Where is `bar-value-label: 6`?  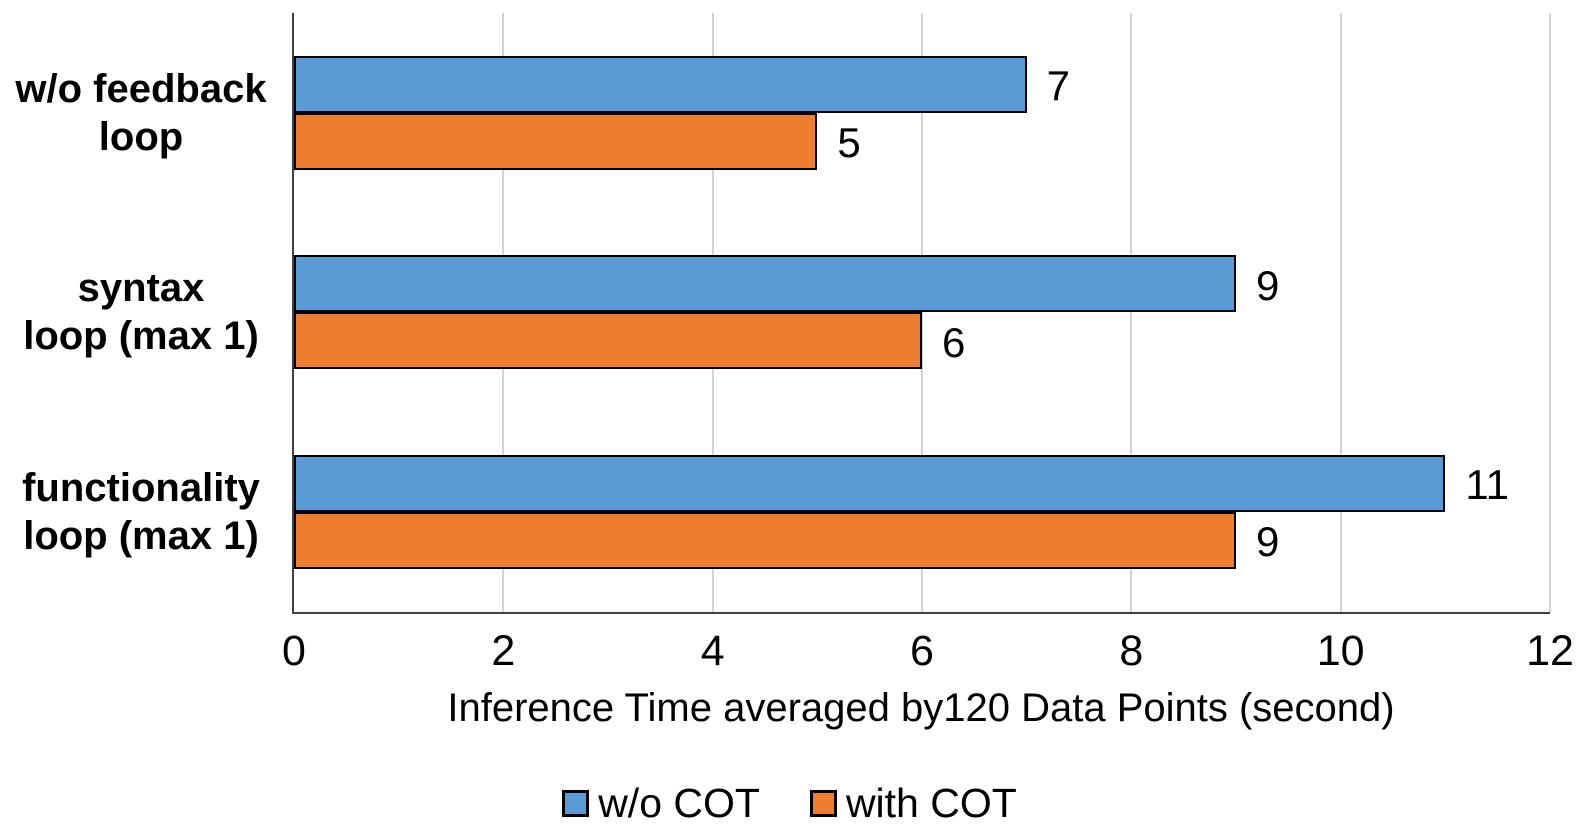
bar-value-label: 6 is located at coordinates (954, 342).